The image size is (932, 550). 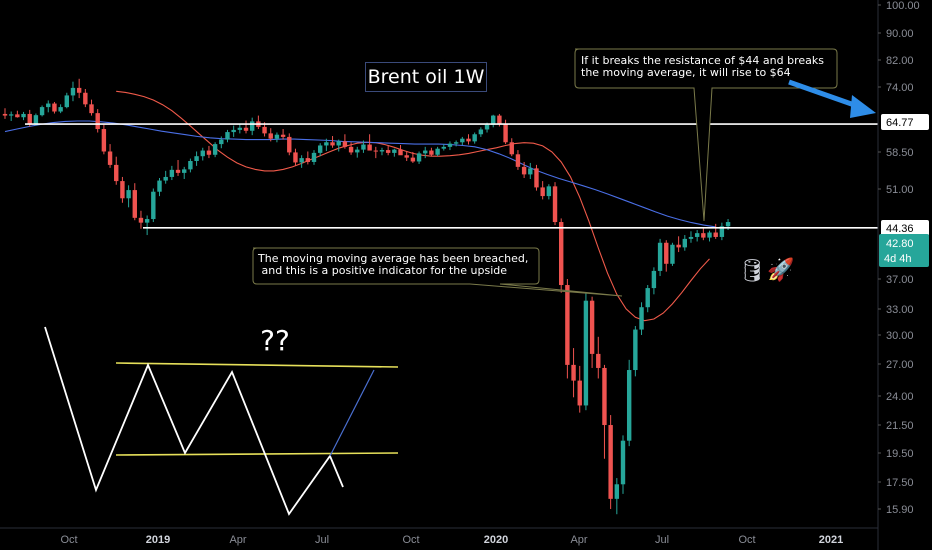 I want to click on price-tick-label: 27.00, so click(x=900, y=365).